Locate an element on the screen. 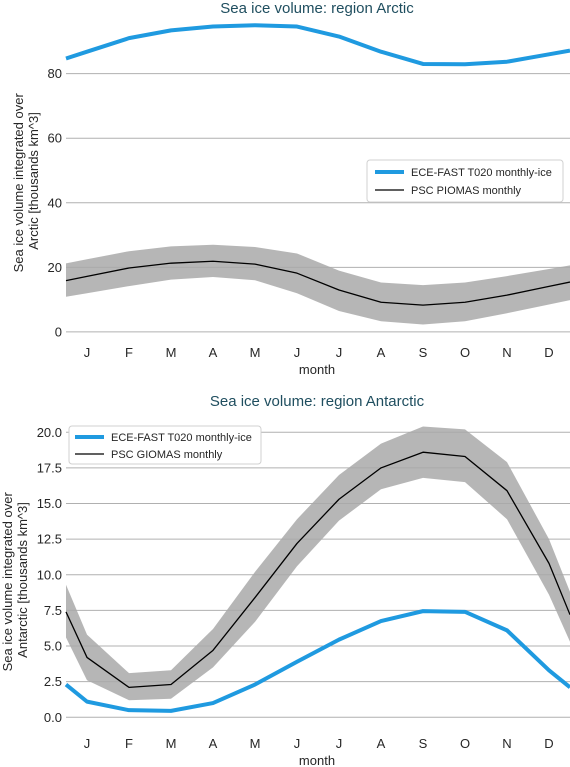 This screenshot has height=767, width=570. arctic-spread-band is located at coordinates (318, 284).